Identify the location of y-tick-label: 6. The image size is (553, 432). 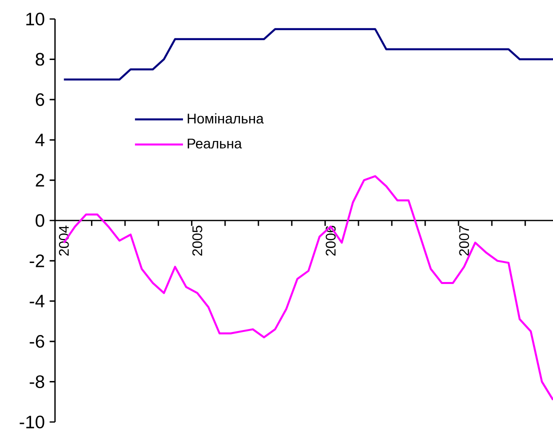
(40, 99).